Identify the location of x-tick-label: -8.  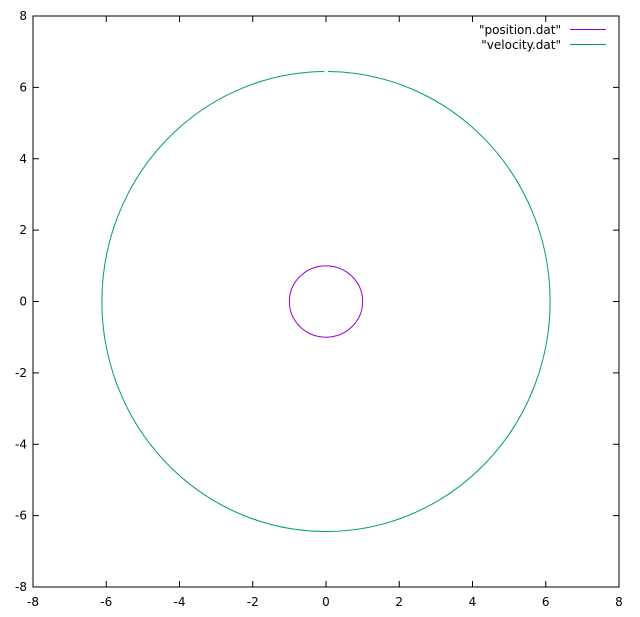
(33, 602).